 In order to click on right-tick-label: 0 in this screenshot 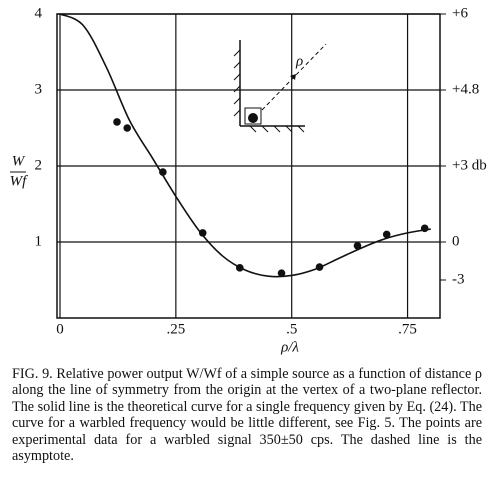, I will do `click(456, 241)`.